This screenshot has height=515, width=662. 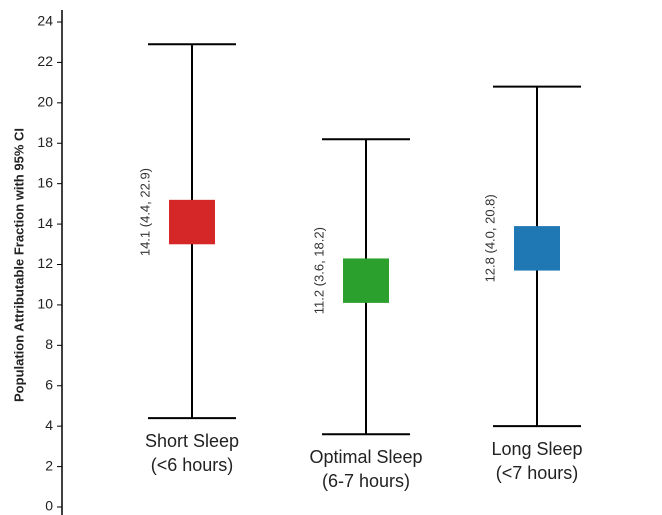 What do you see at coordinates (537, 473) in the screenshot?
I see `category-label: (<7 hours)` at bounding box center [537, 473].